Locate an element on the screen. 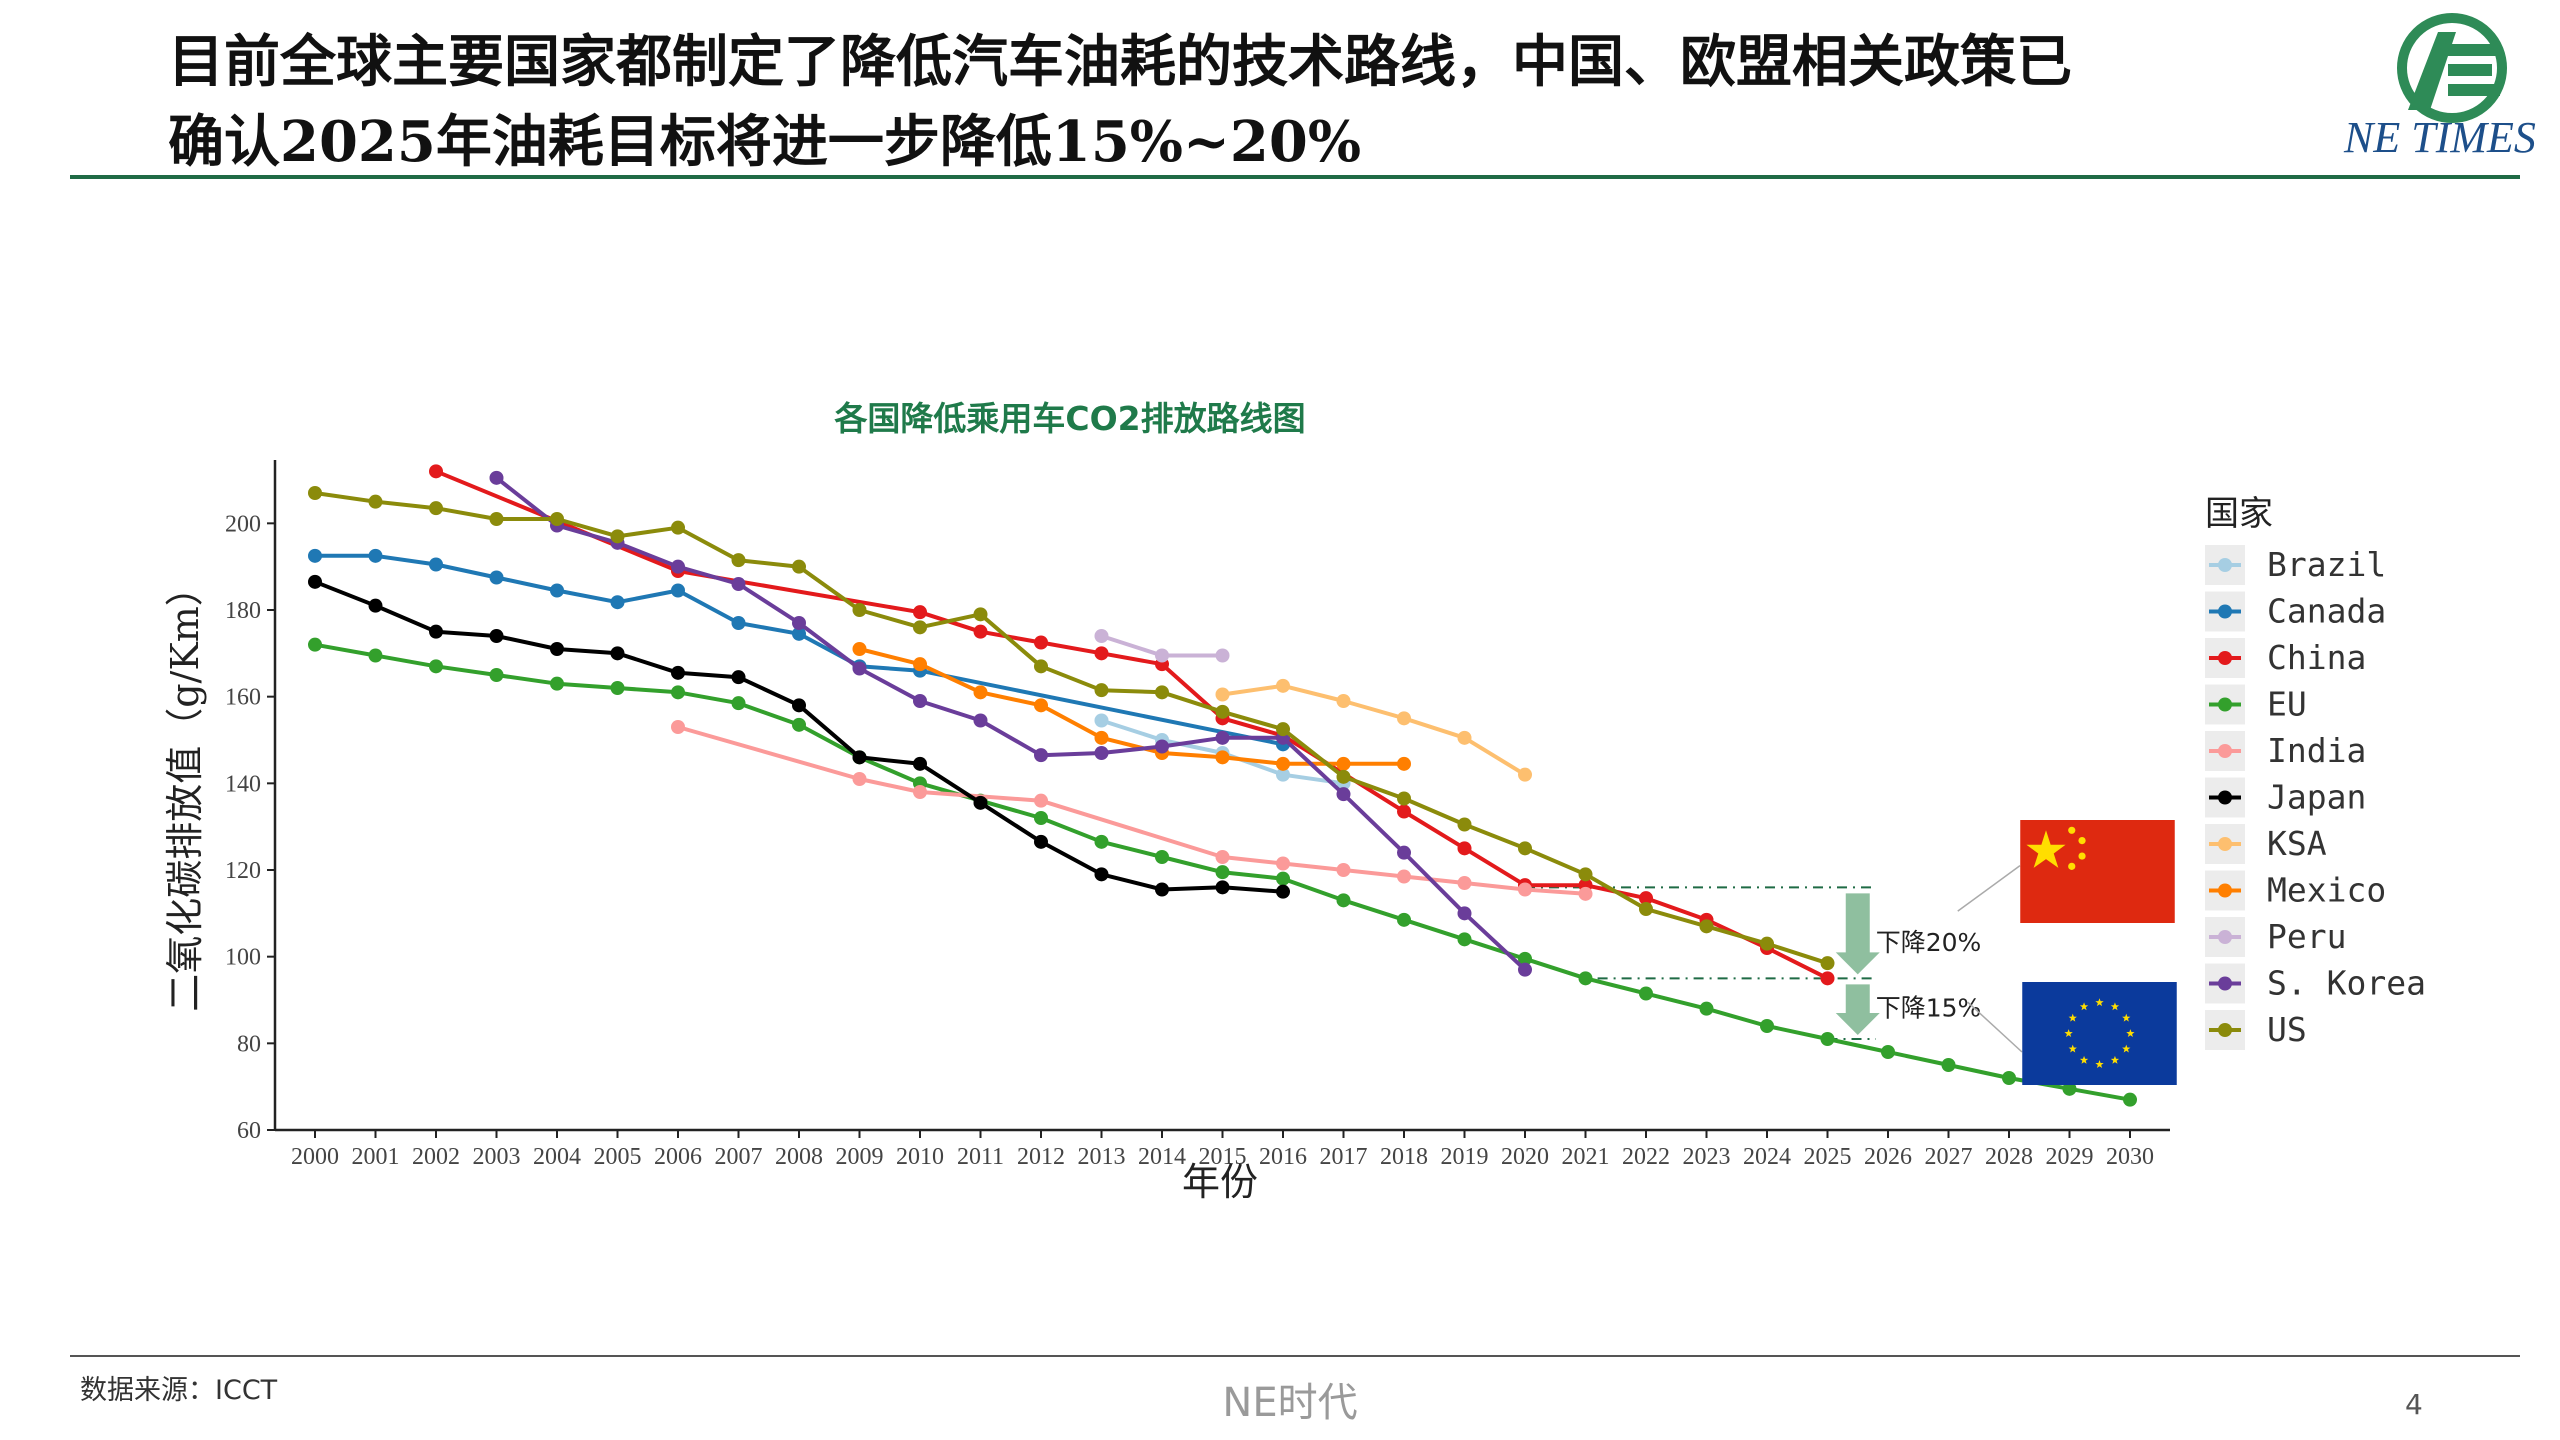 Image resolution: width=2560 pixels, height=1440 pixels. legend-item-peru: Peru is located at coordinates (2275, 937).